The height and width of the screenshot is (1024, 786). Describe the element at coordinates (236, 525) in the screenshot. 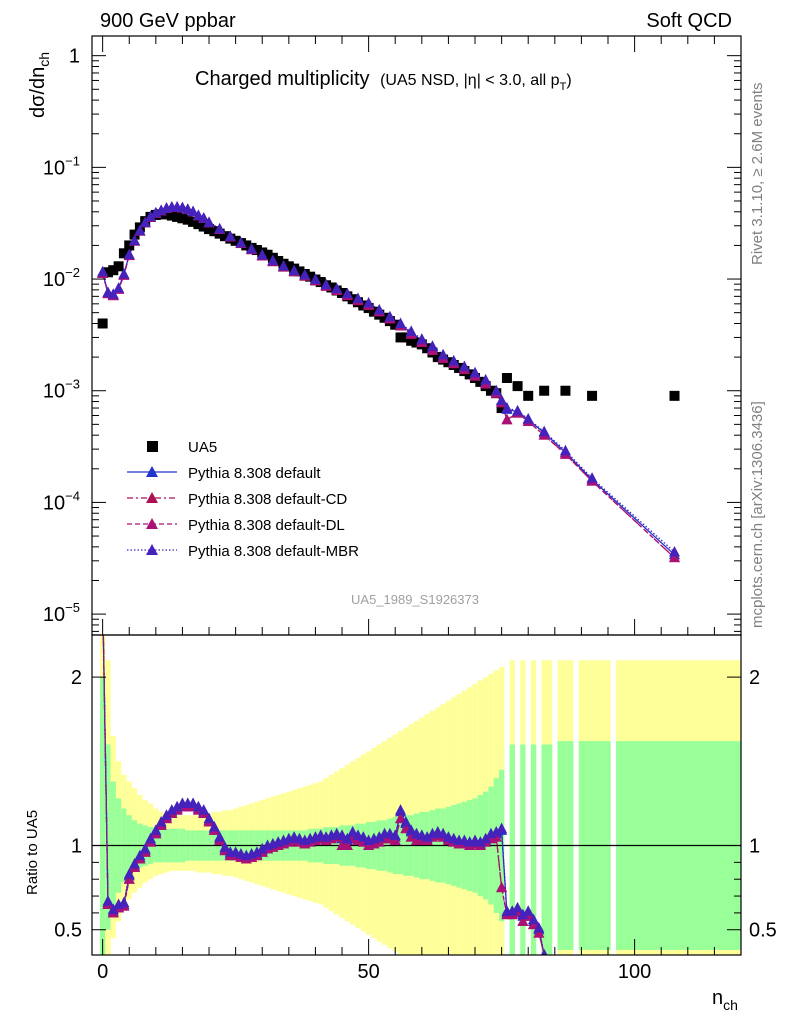

I see `legend-entry-pythia-dl: Pythia 8.308 default-DL` at that location.